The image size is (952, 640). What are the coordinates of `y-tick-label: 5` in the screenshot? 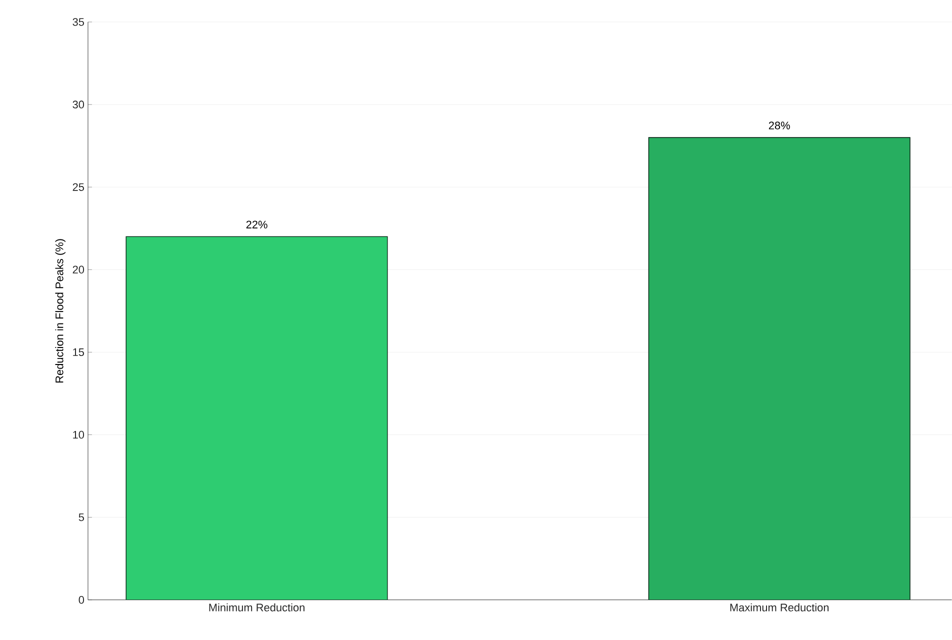 It's located at (81, 518).